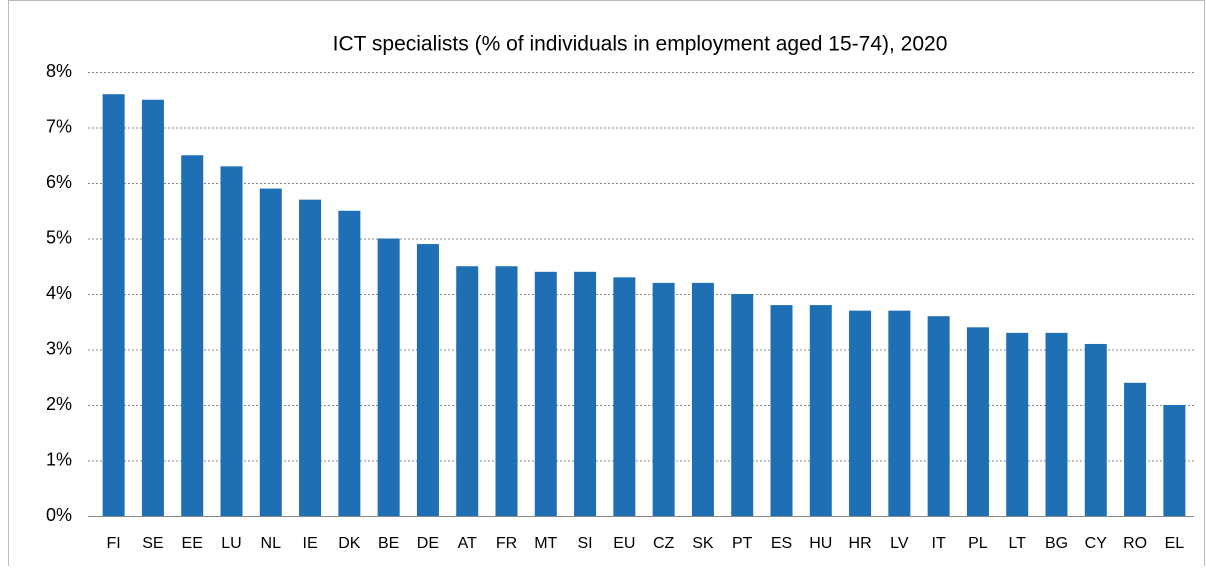 The height and width of the screenshot is (571, 1206). What do you see at coordinates (59, 71) in the screenshot?
I see `y-tick-label: 8%` at bounding box center [59, 71].